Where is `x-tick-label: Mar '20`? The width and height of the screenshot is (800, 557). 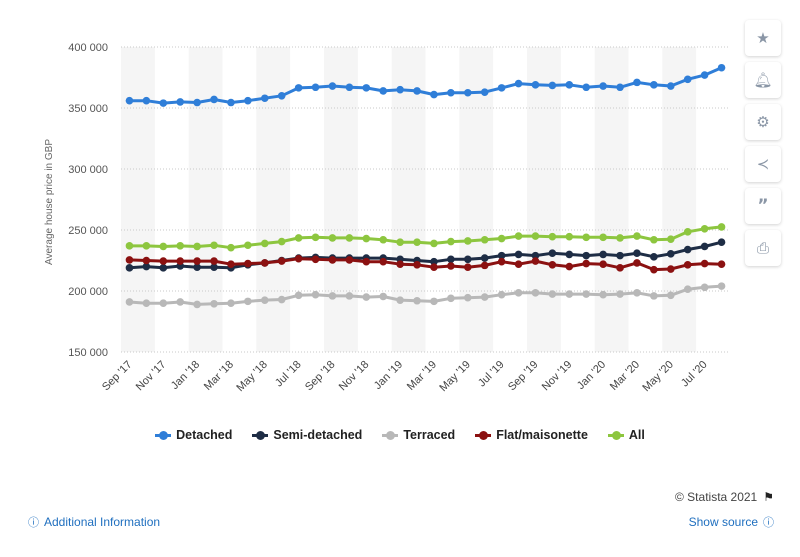
x-tick-label: Mar '20 is located at coordinates (625, 376).